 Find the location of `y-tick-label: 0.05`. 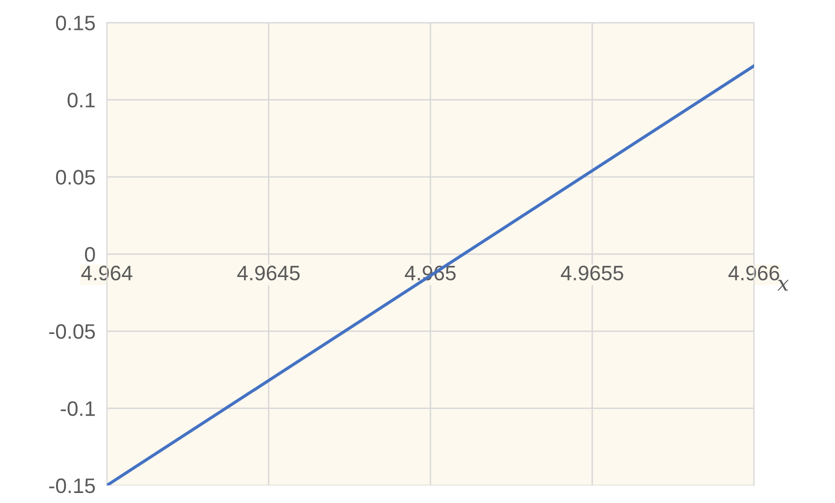

y-tick-label: 0.05 is located at coordinates (75, 177).